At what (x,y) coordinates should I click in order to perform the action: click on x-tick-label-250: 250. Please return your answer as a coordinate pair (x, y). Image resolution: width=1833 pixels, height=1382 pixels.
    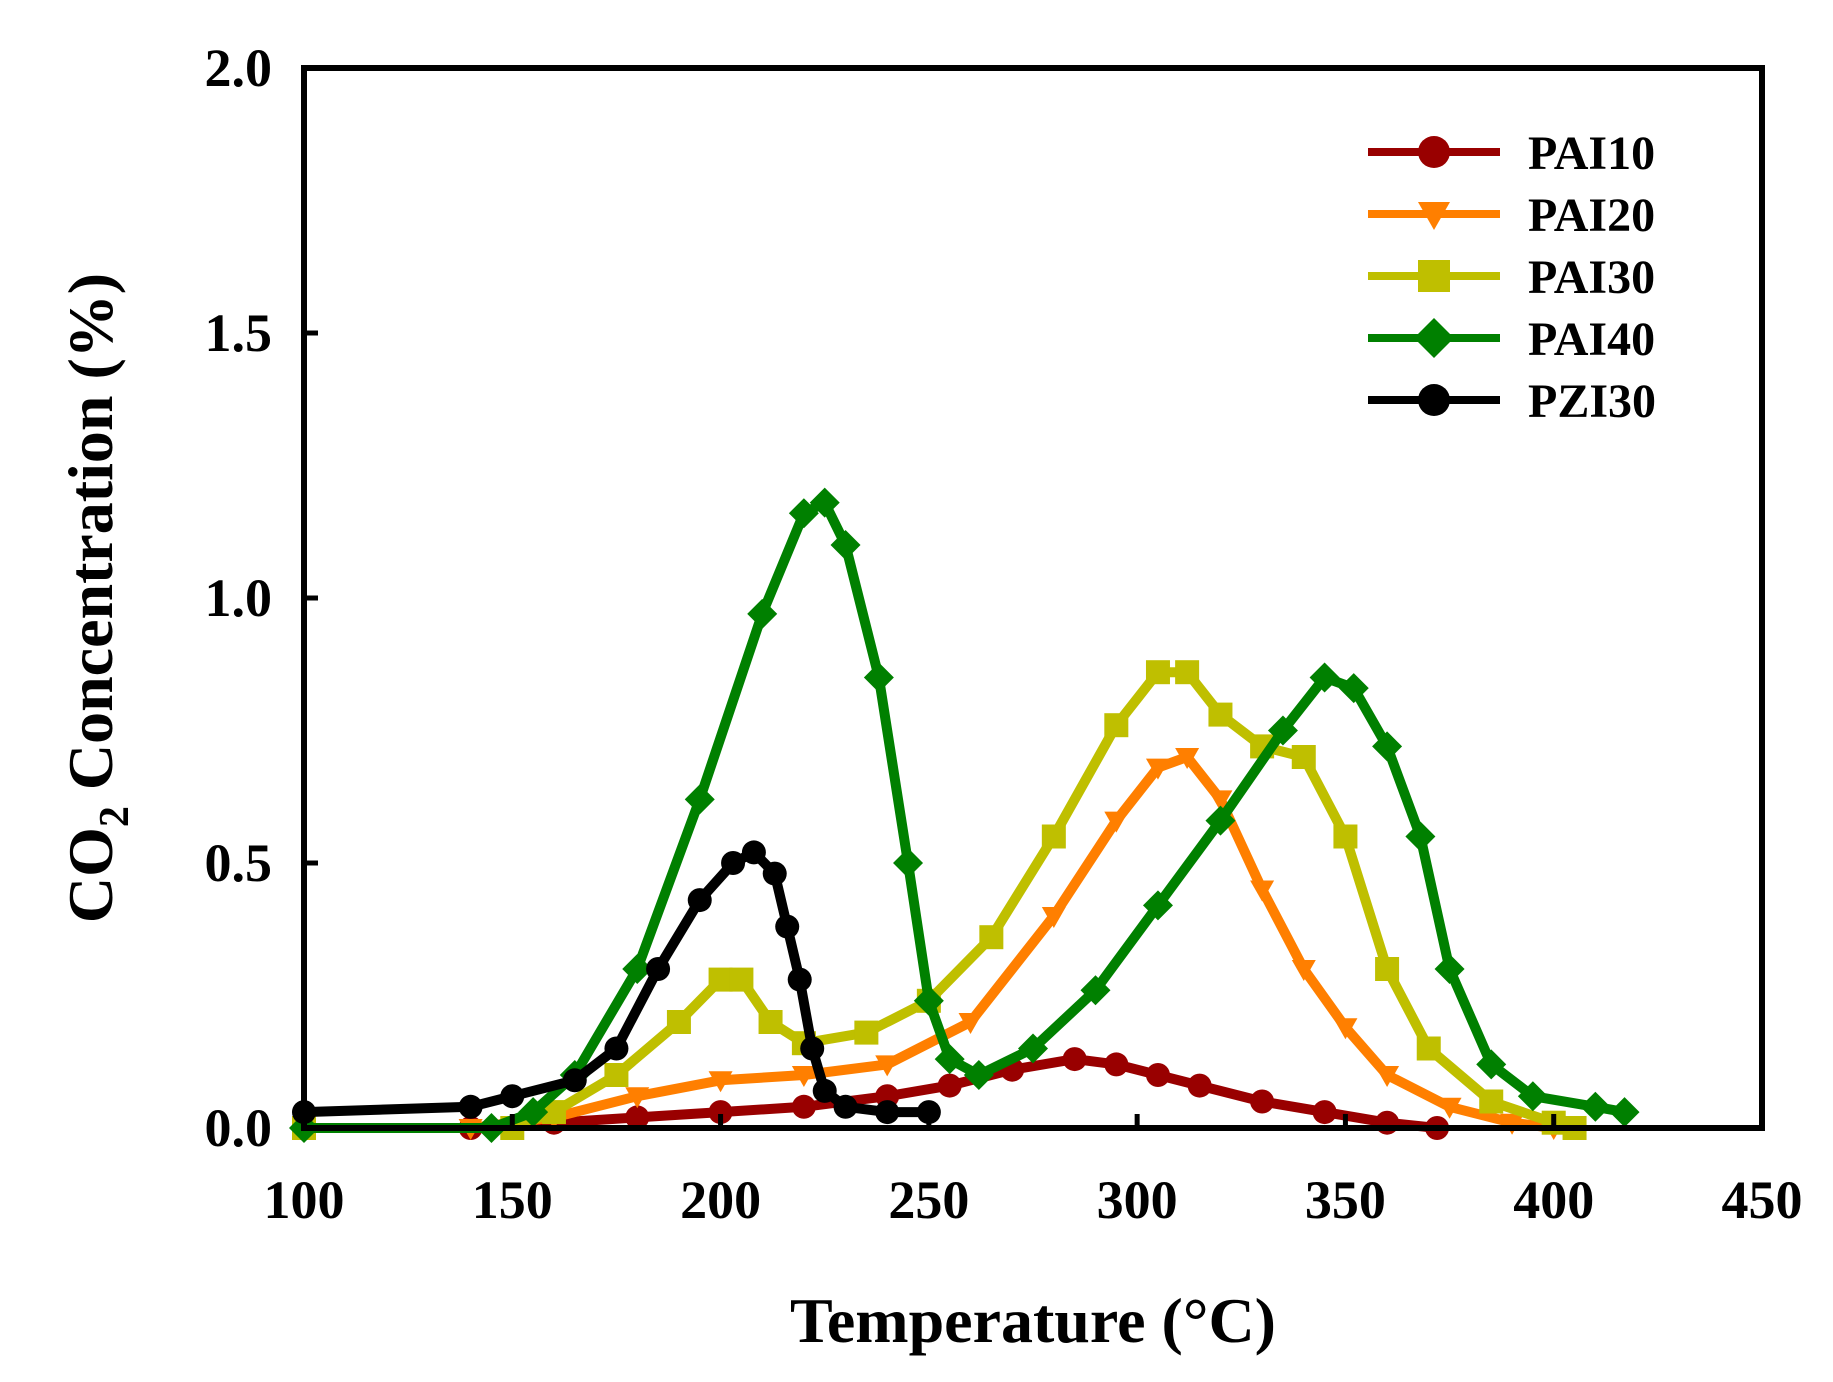
    Looking at the image, I should click on (928, 1200).